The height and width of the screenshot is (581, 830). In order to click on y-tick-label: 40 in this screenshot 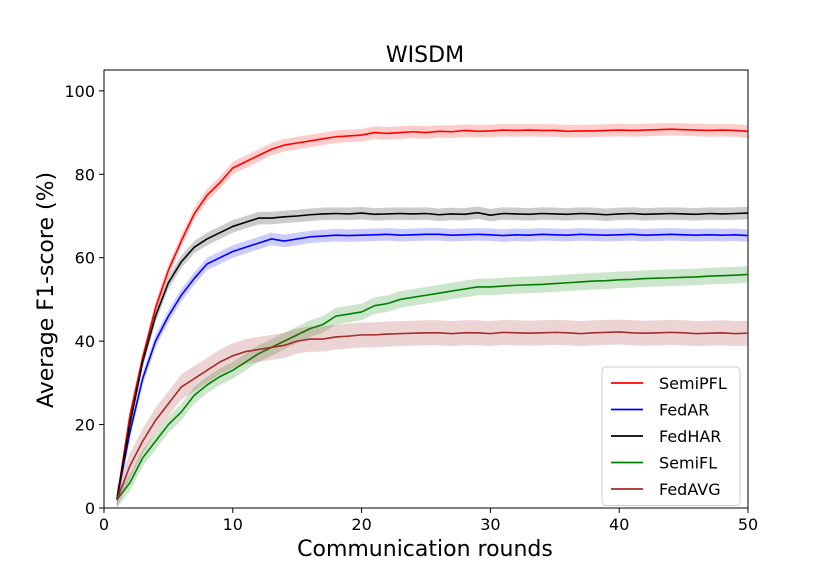, I will do `click(85, 341)`.